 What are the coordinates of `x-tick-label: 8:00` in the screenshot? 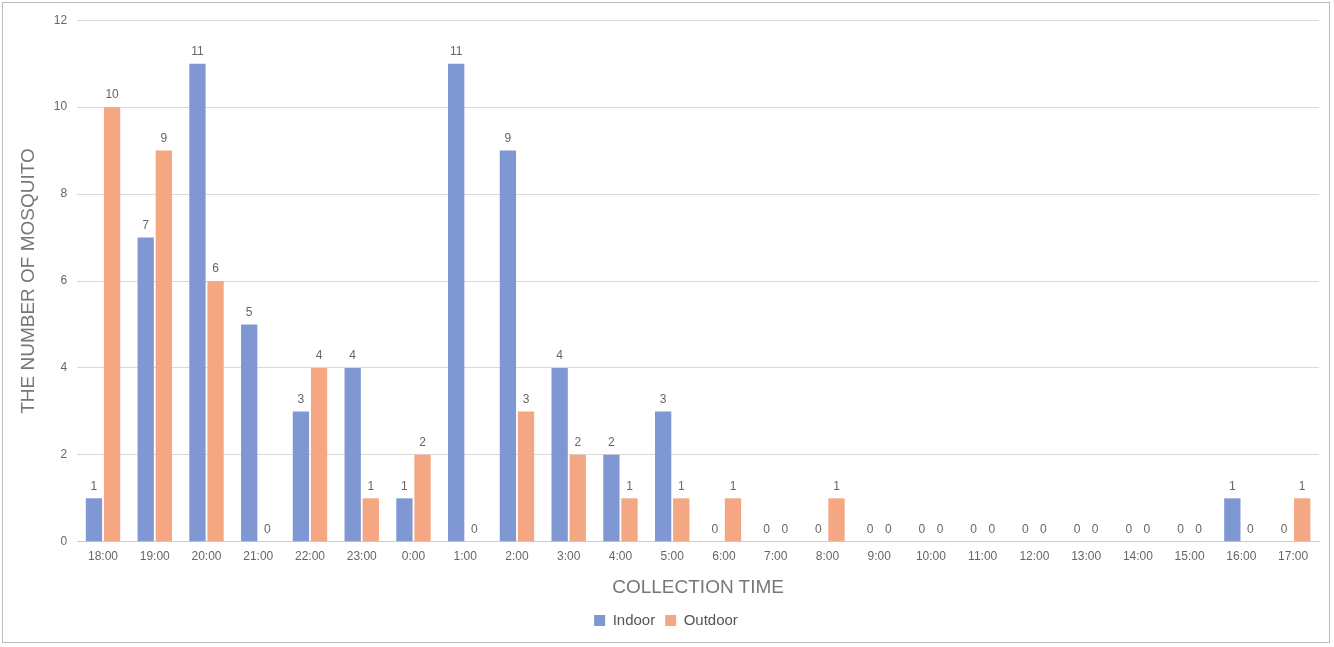 It's located at (827, 556).